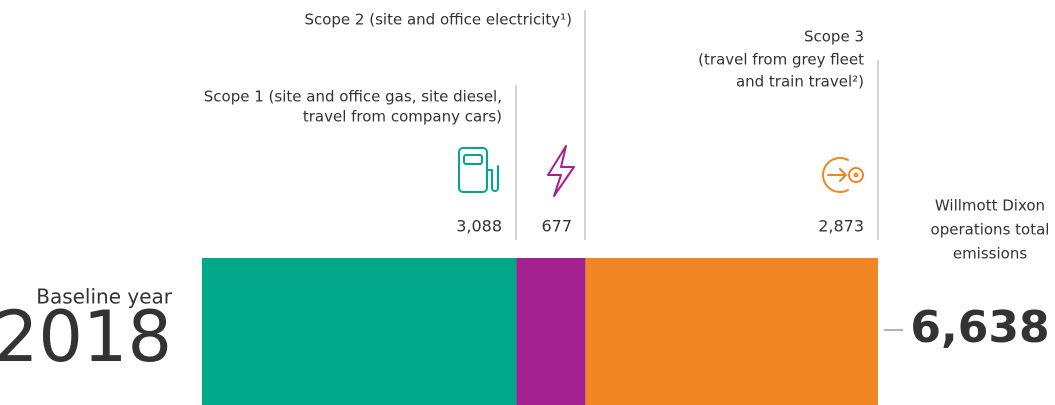 Image resolution: width=1055 pixels, height=405 pixels. What do you see at coordinates (561, 171) in the screenshot?
I see `lightning-icon` at bounding box center [561, 171].